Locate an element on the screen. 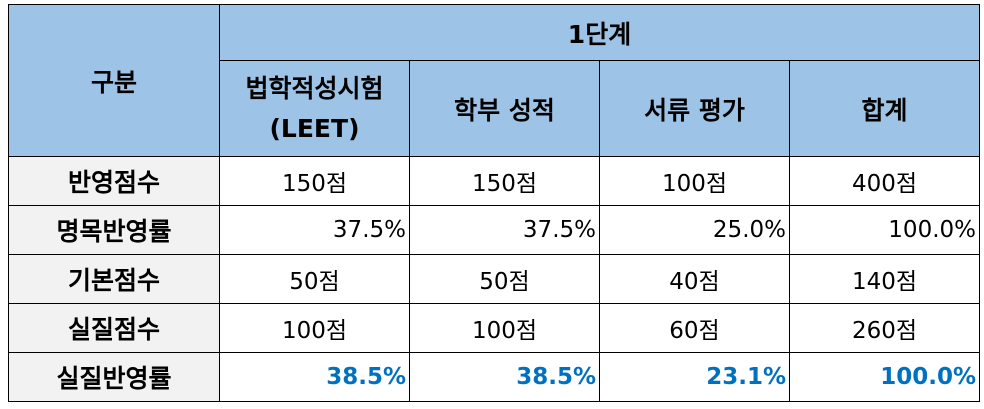 This screenshot has height=409, width=984. table-row: 명목반영률 37.5% 37.5% 25.0% 100.0% is located at coordinates (494, 230).